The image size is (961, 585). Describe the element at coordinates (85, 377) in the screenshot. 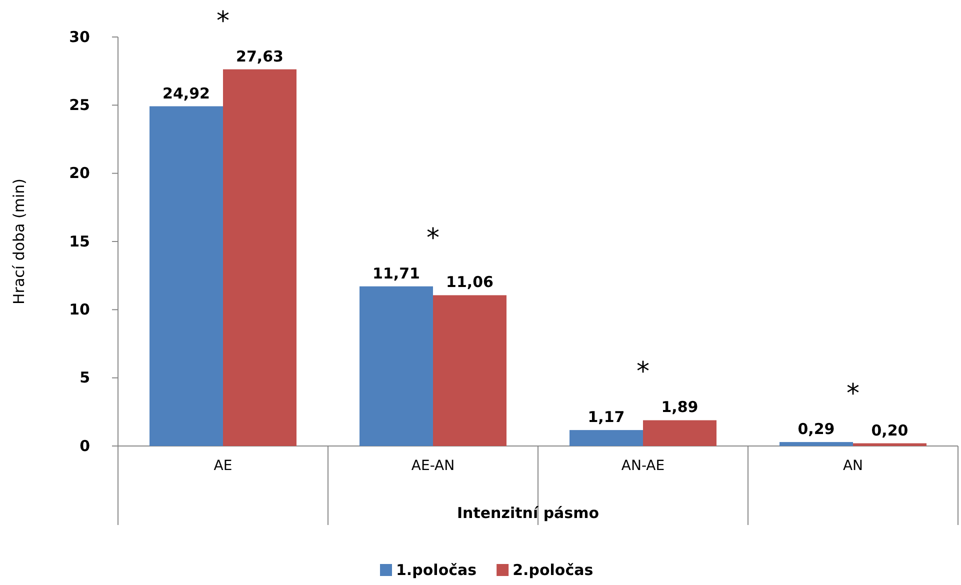

I see `y-tick-label: 5` at that location.